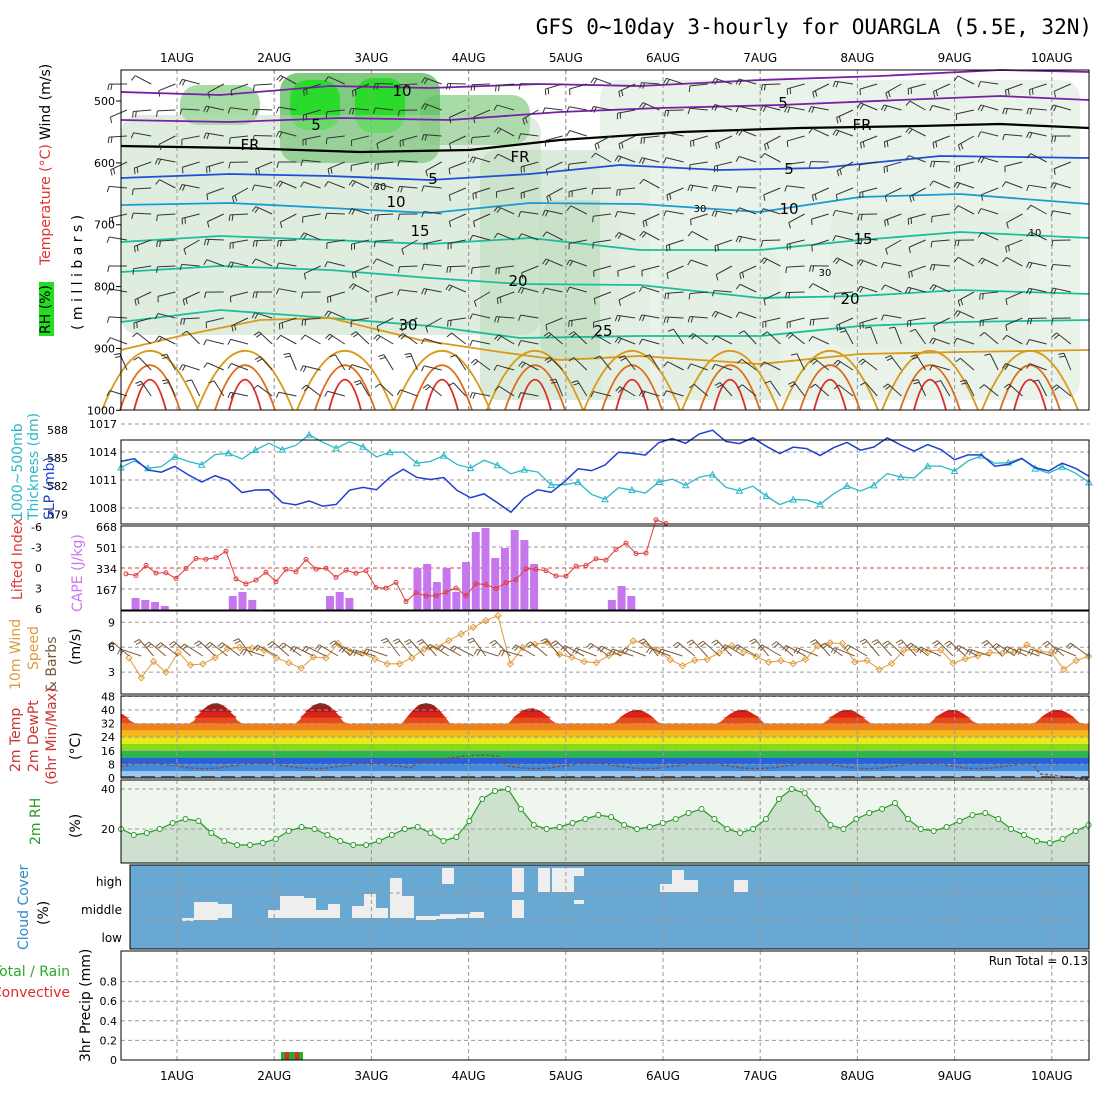  Describe the element at coordinates (663, 1076) in the screenshot. I see `bottom-date-label: 6AUG` at that location.